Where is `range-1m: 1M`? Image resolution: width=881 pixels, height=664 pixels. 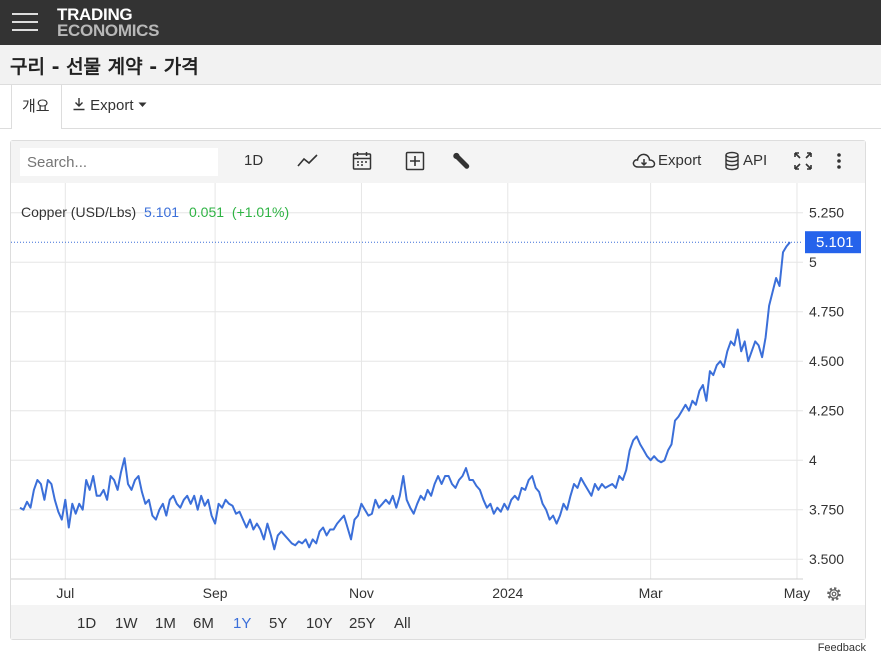 range-1m: 1M is located at coordinates (165, 623).